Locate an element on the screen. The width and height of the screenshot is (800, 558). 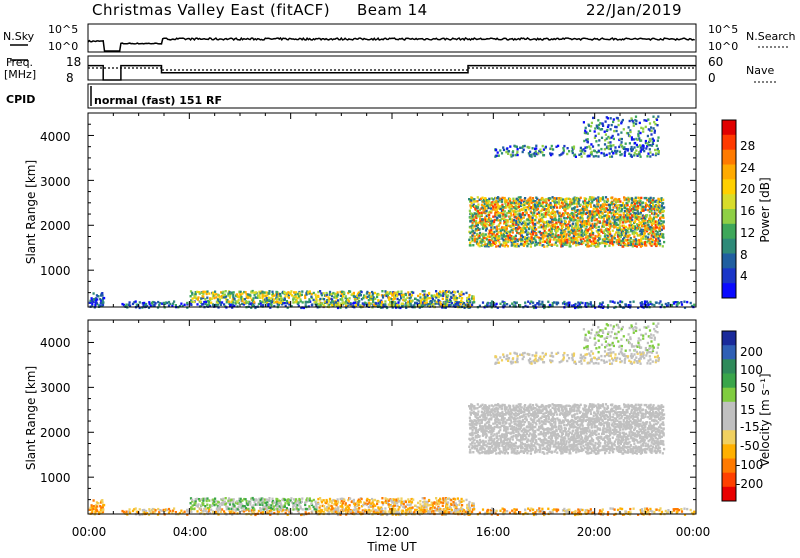
power-cbar-tick-16: 16 is located at coordinates (747, 211).